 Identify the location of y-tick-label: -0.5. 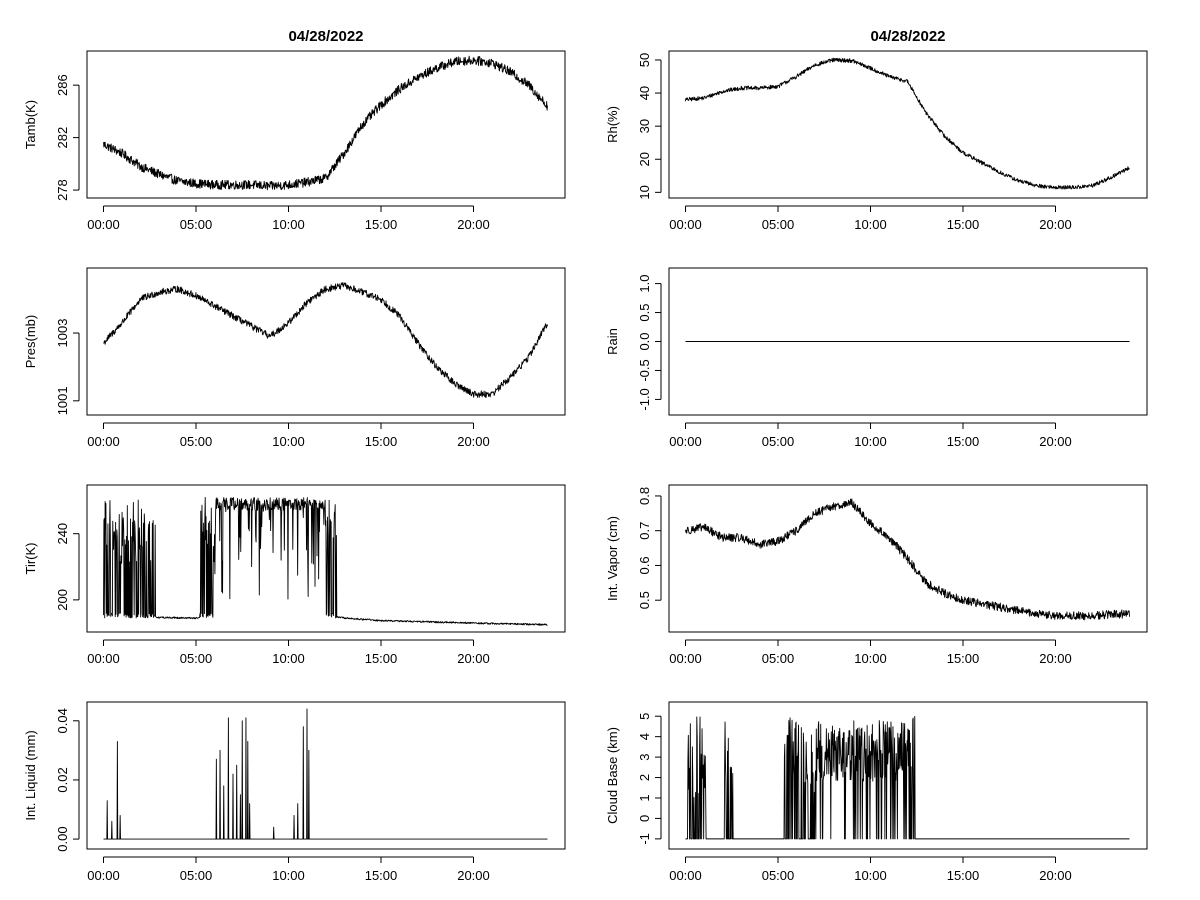
(644, 370).